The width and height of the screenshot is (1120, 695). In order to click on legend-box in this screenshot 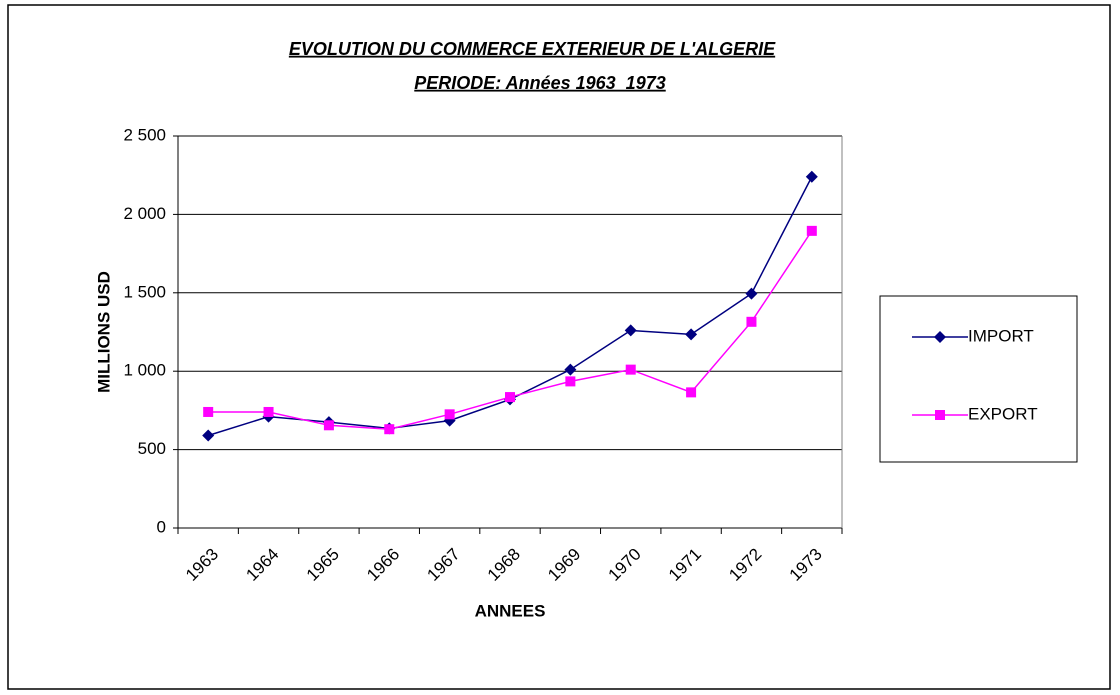, I will do `click(978, 379)`.